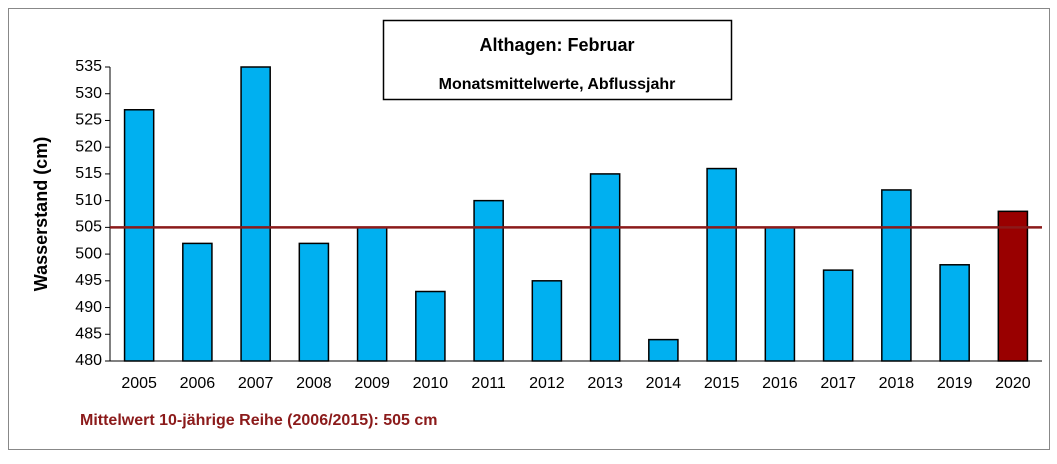 The width and height of the screenshot is (1057, 464). What do you see at coordinates (88, 93) in the screenshot?
I see `y-tick-label: 530` at bounding box center [88, 93].